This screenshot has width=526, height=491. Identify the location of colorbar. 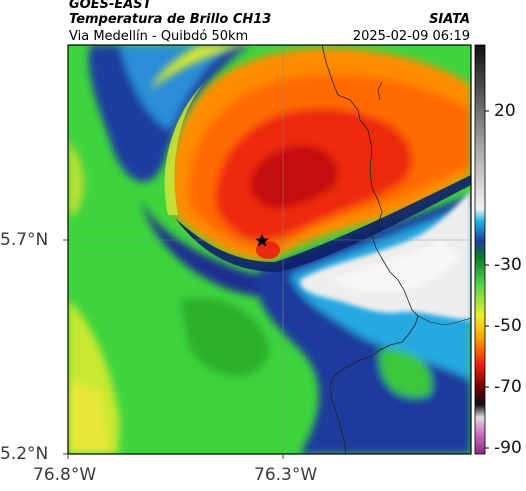
(481, 249).